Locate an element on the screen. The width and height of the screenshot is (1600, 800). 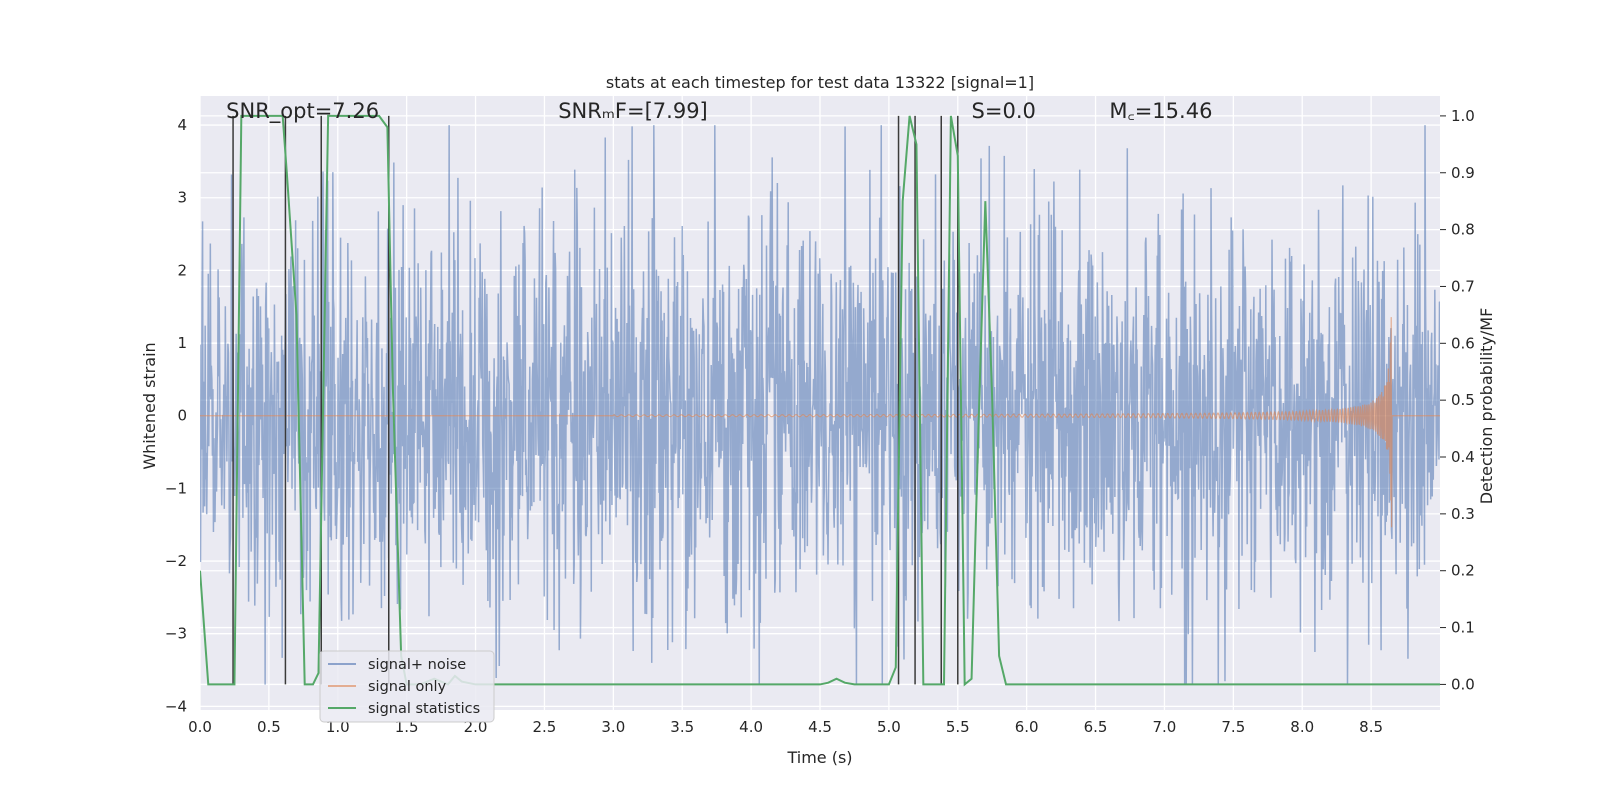
annotation-chirp-mass: M꜀=15.46 is located at coordinates (1160, 111).